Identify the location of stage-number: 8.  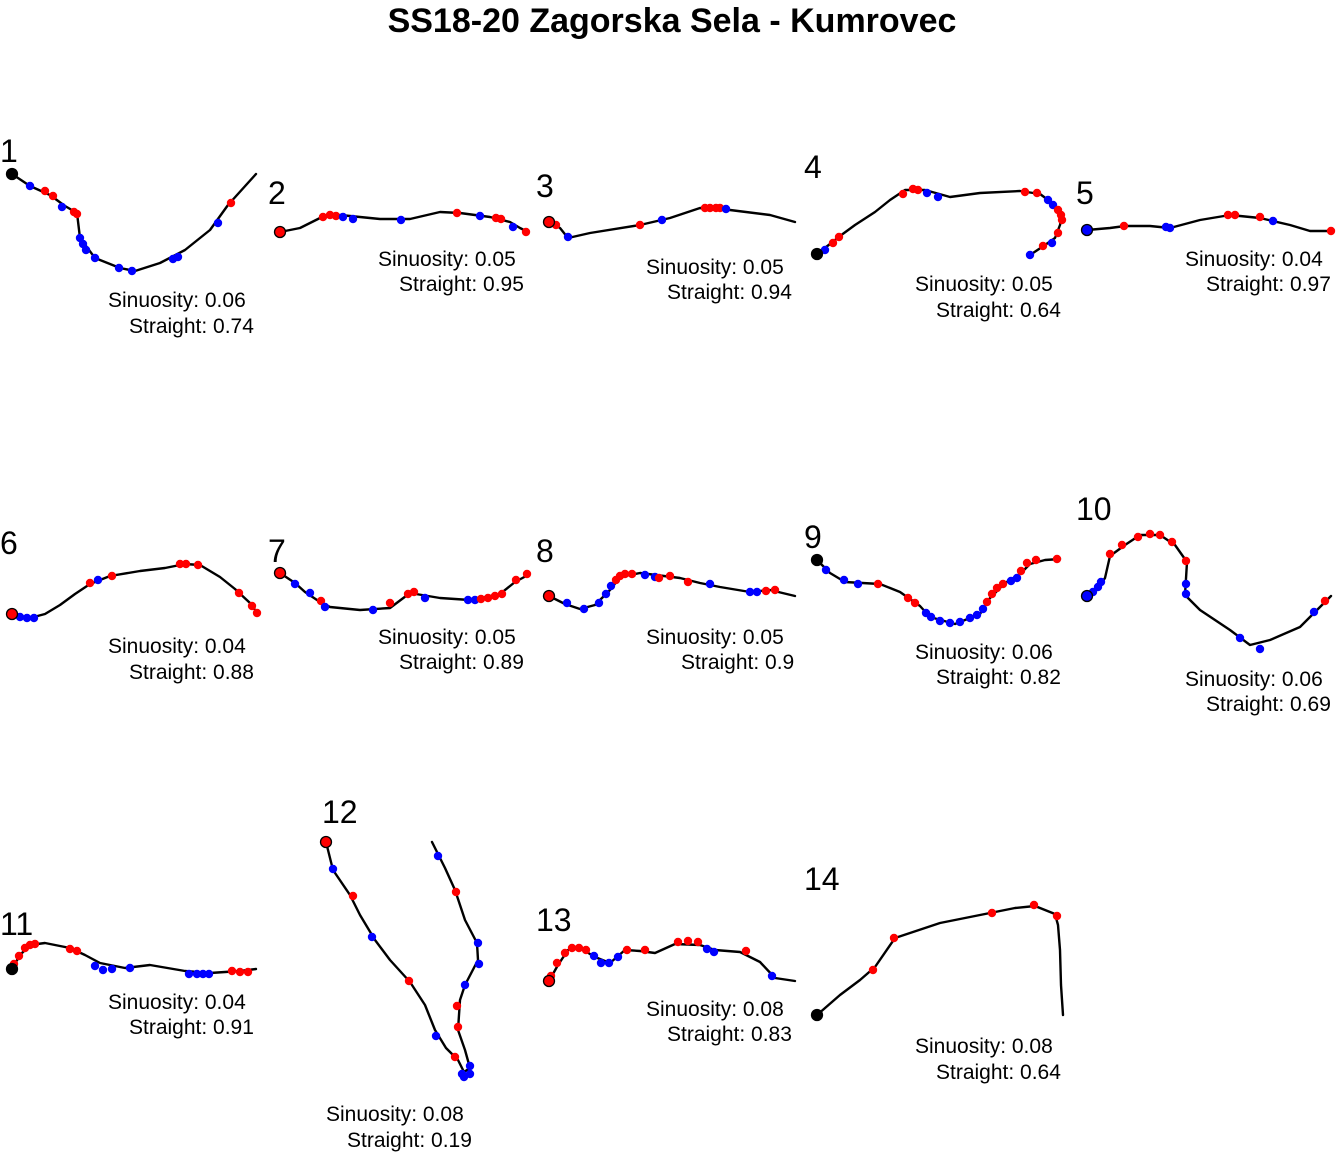
(545, 551).